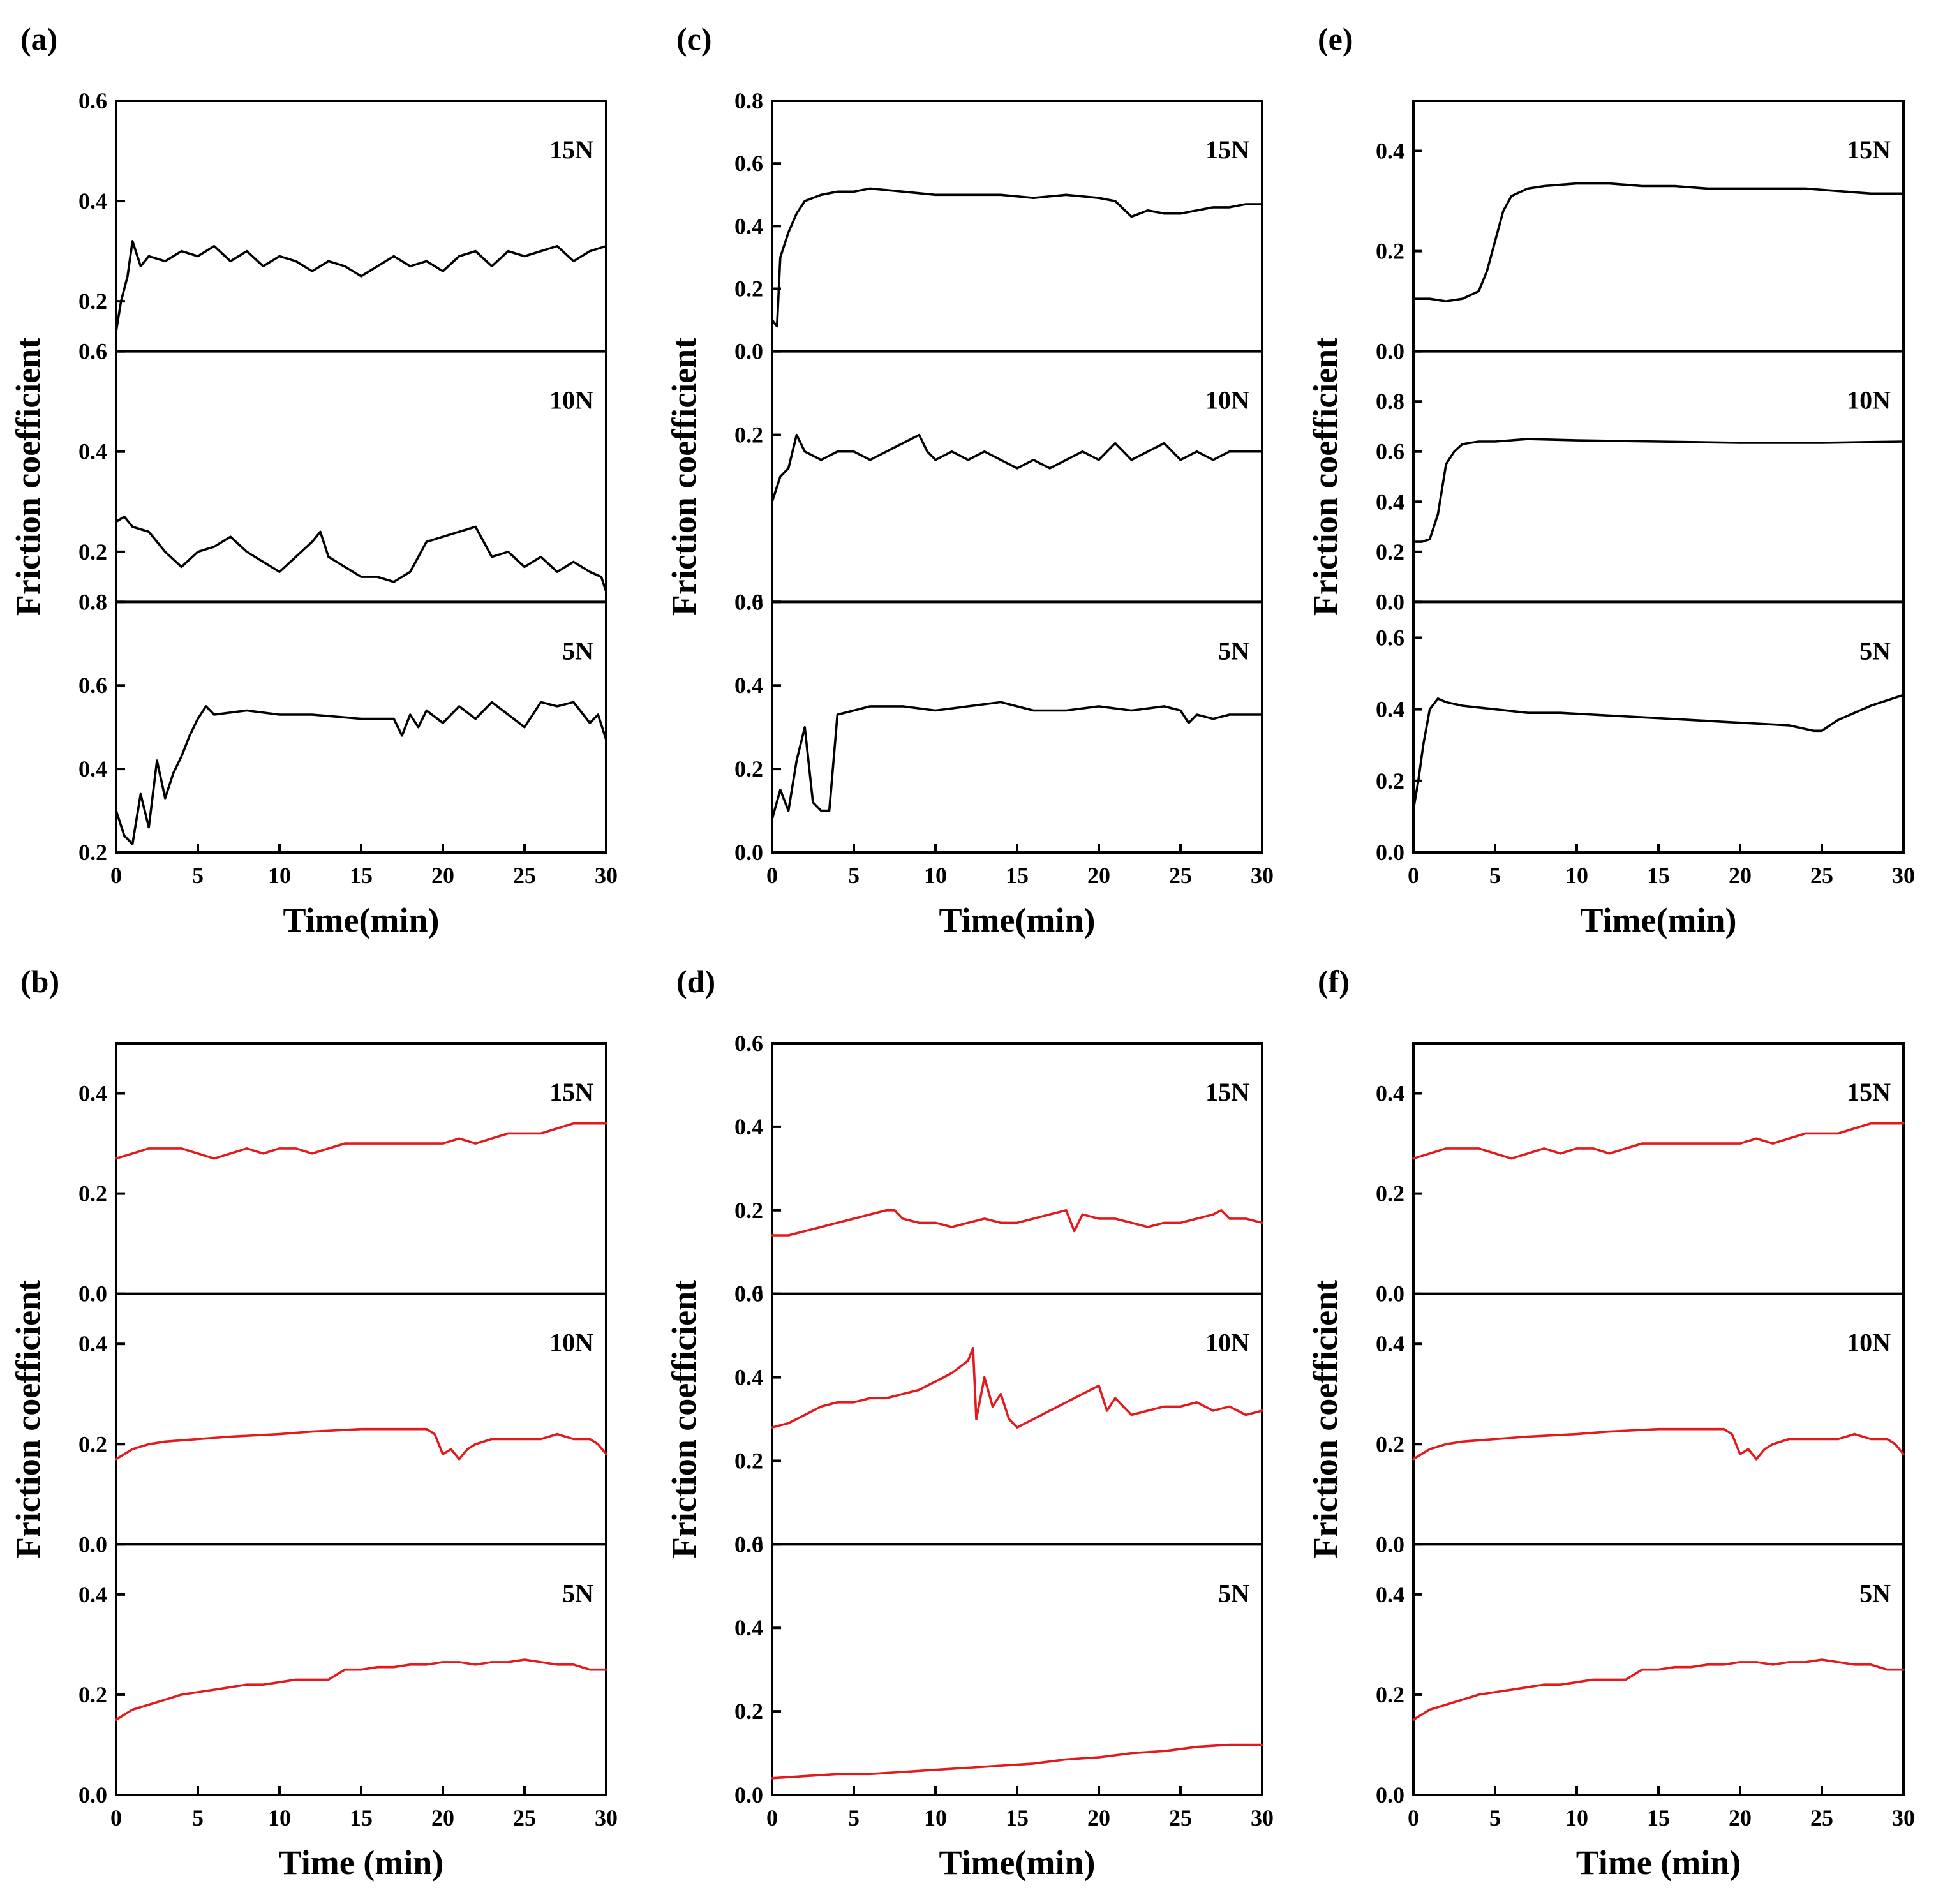  What do you see at coordinates (342, 1192) in the screenshot?
I see `subplot-15N: 0.0 0.2 0.4 15N` at bounding box center [342, 1192].